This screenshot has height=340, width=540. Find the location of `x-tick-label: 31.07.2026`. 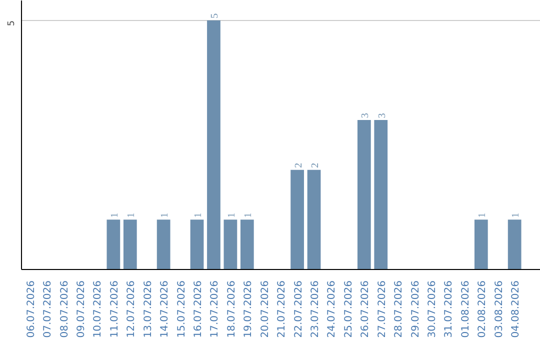

x-tick-label: 31.07.2026 is located at coordinates (449, 309).